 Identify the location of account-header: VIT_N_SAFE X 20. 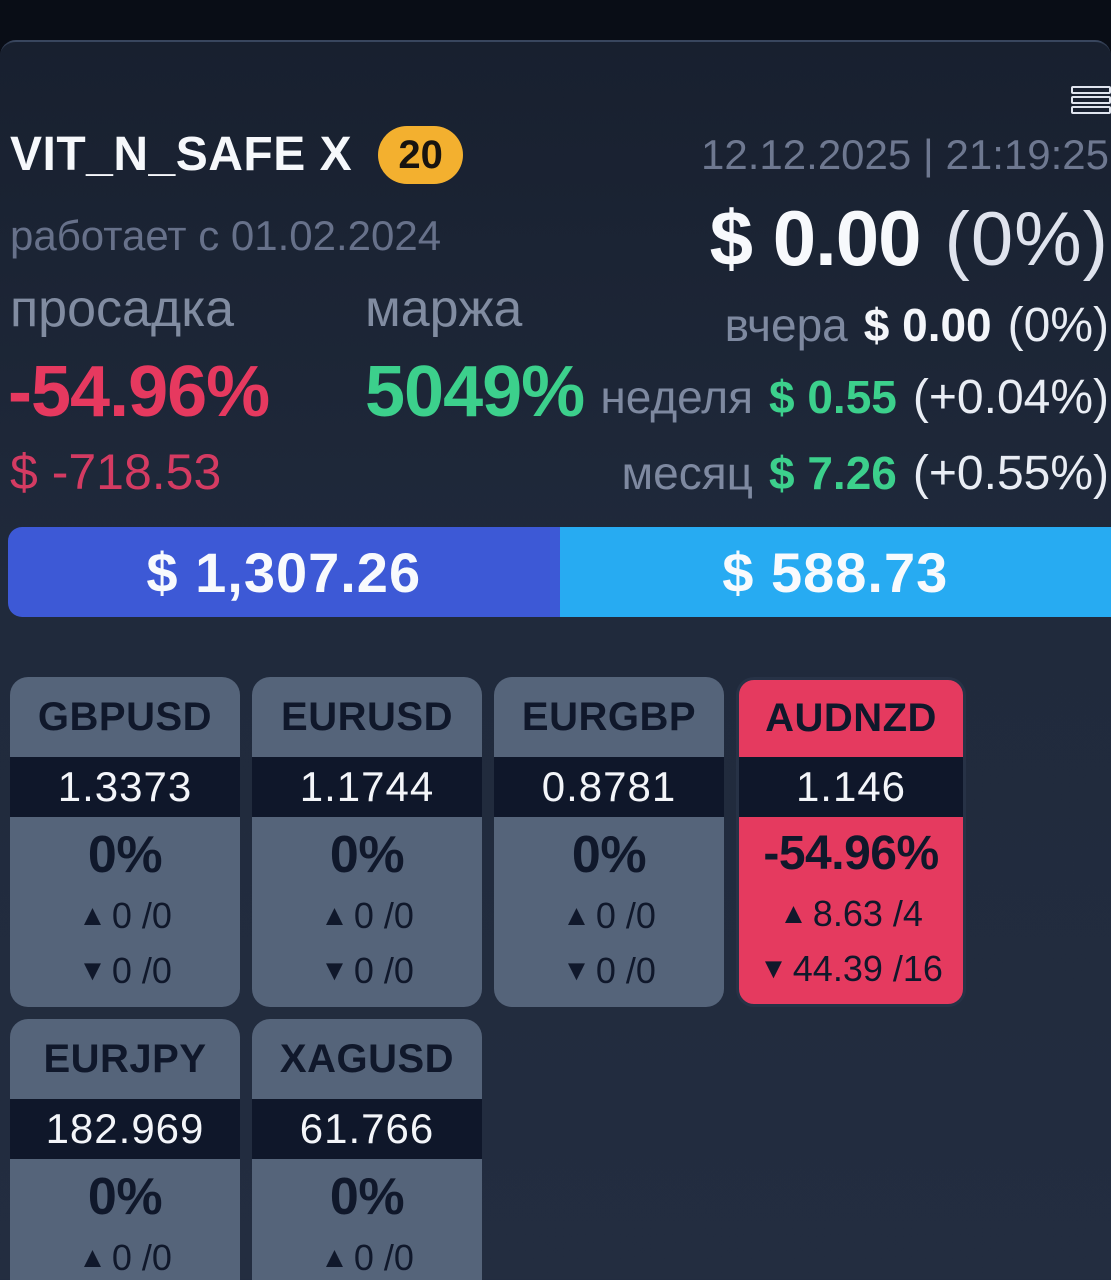
(237, 155).